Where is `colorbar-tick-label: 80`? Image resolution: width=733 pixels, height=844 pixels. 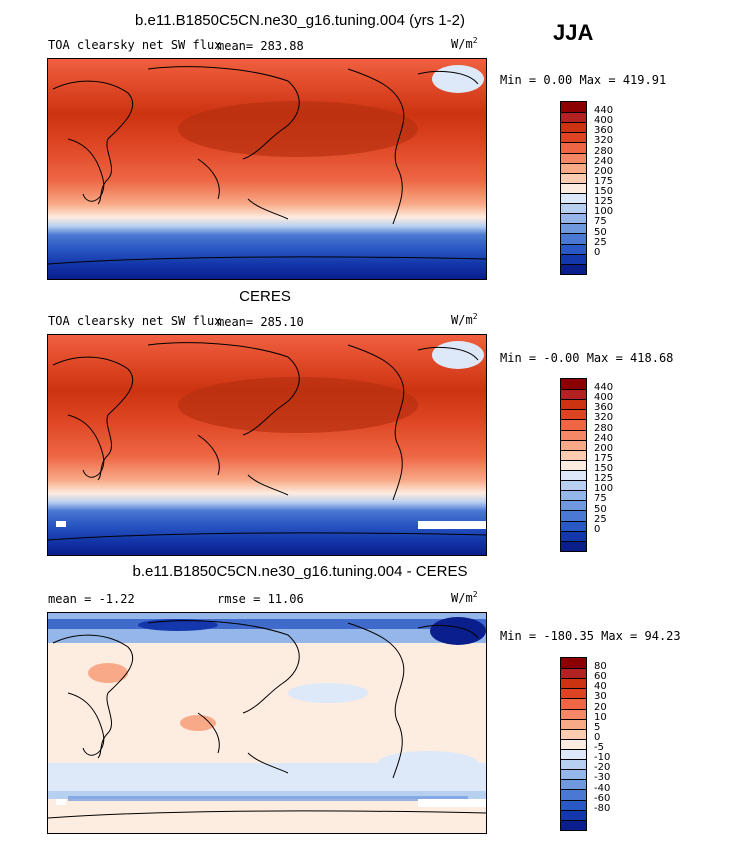
colorbar-tick-label: 80 is located at coordinates (600, 667).